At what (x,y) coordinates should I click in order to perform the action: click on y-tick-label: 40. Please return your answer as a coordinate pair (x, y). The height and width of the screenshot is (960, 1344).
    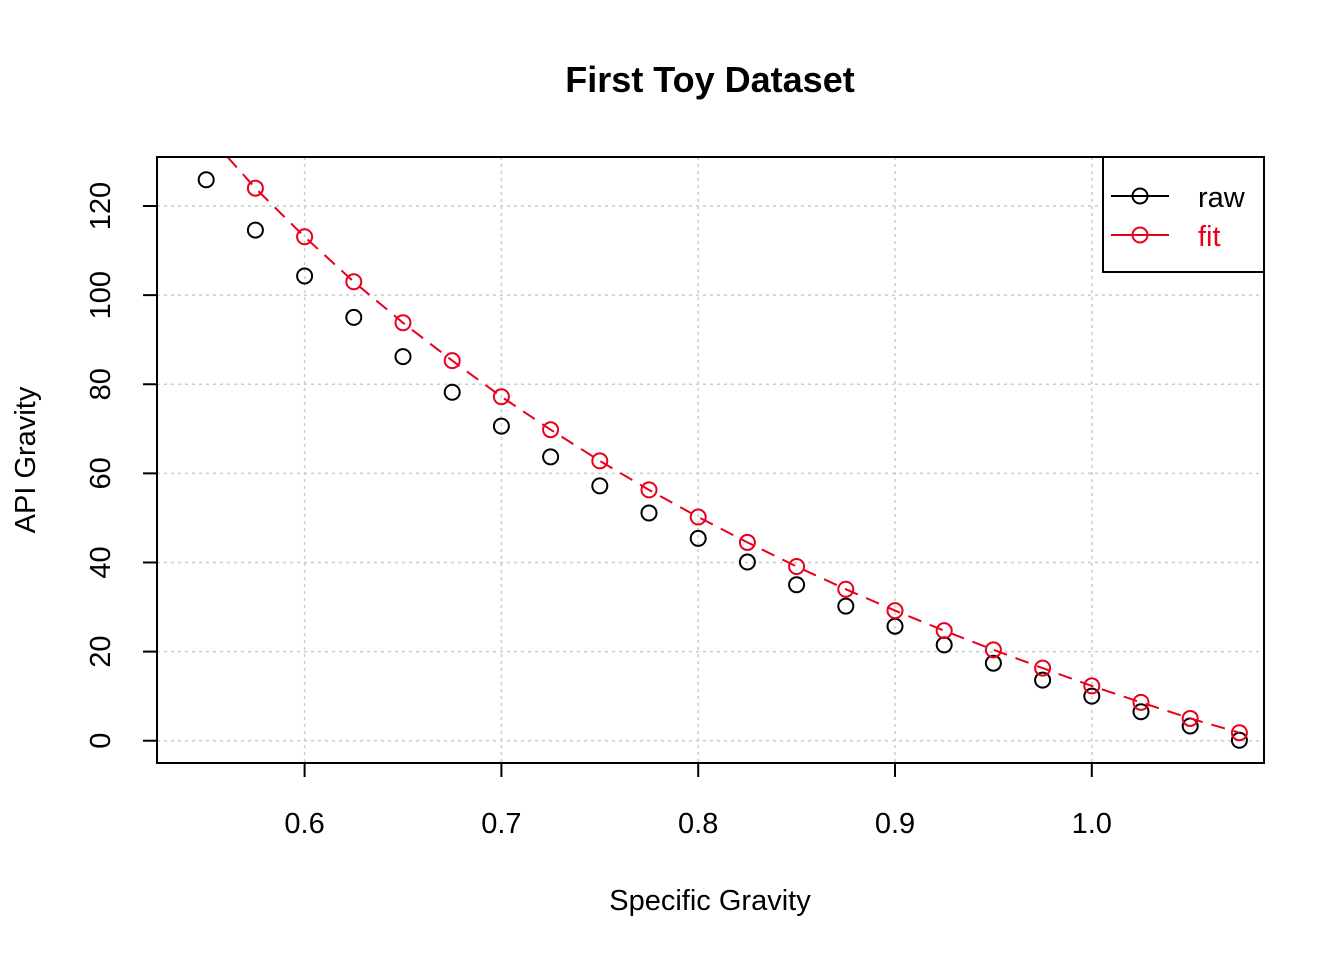
    Looking at the image, I should click on (101, 562).